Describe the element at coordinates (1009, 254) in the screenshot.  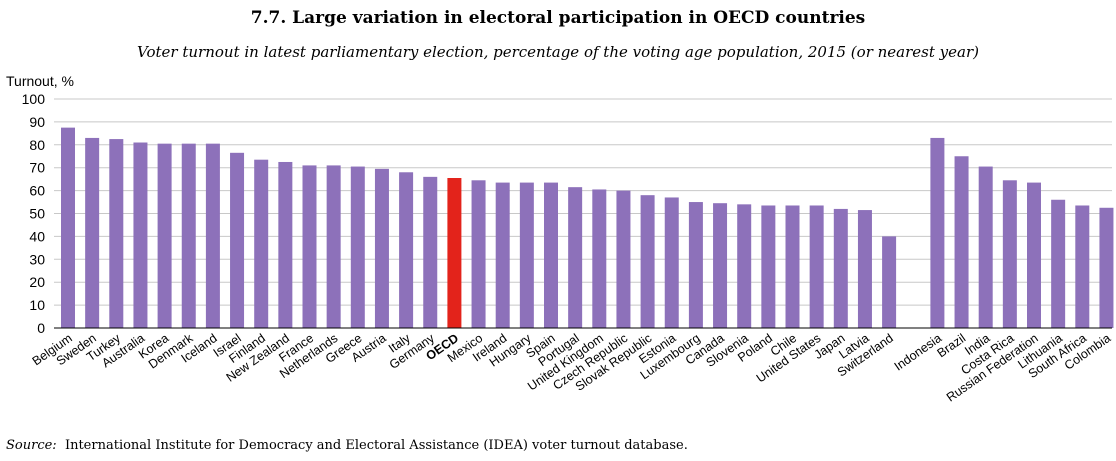
I see `bar-costa-rica` at that location.